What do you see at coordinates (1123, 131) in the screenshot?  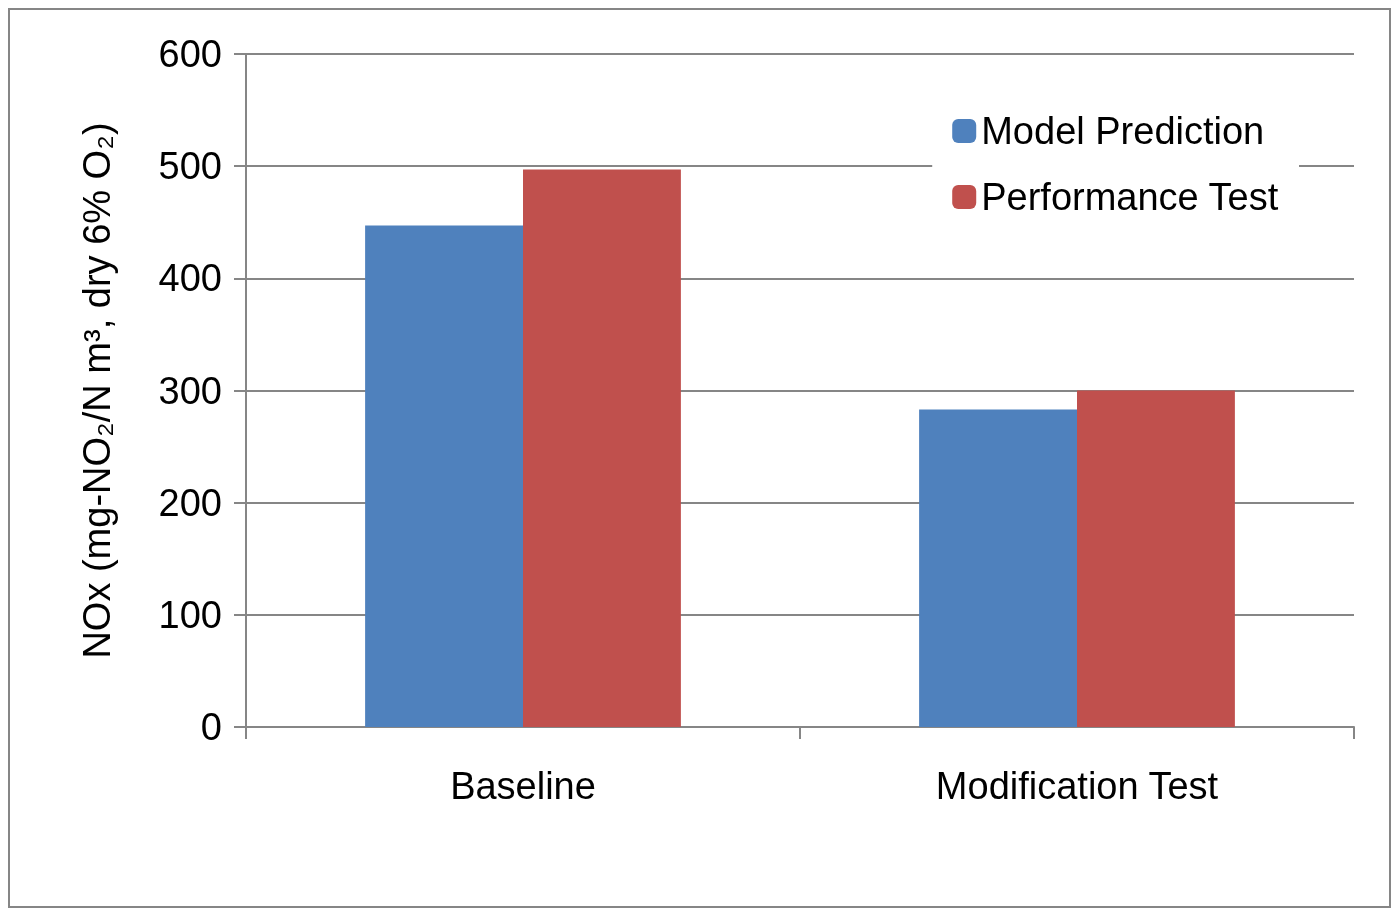 I see `legend-label: Model Prediction` at bounding box center [1123, 131].